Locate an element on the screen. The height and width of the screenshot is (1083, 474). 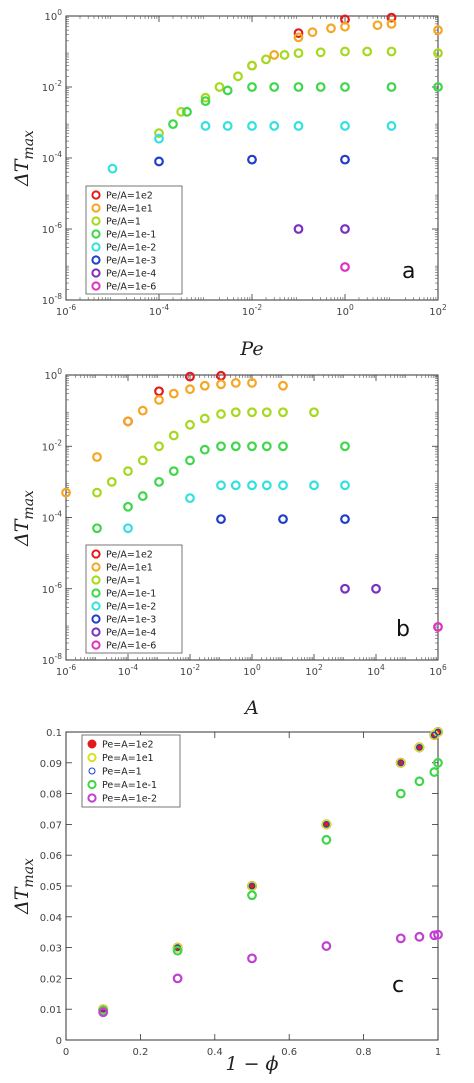
legend-box is located at coordinates (131, 771).